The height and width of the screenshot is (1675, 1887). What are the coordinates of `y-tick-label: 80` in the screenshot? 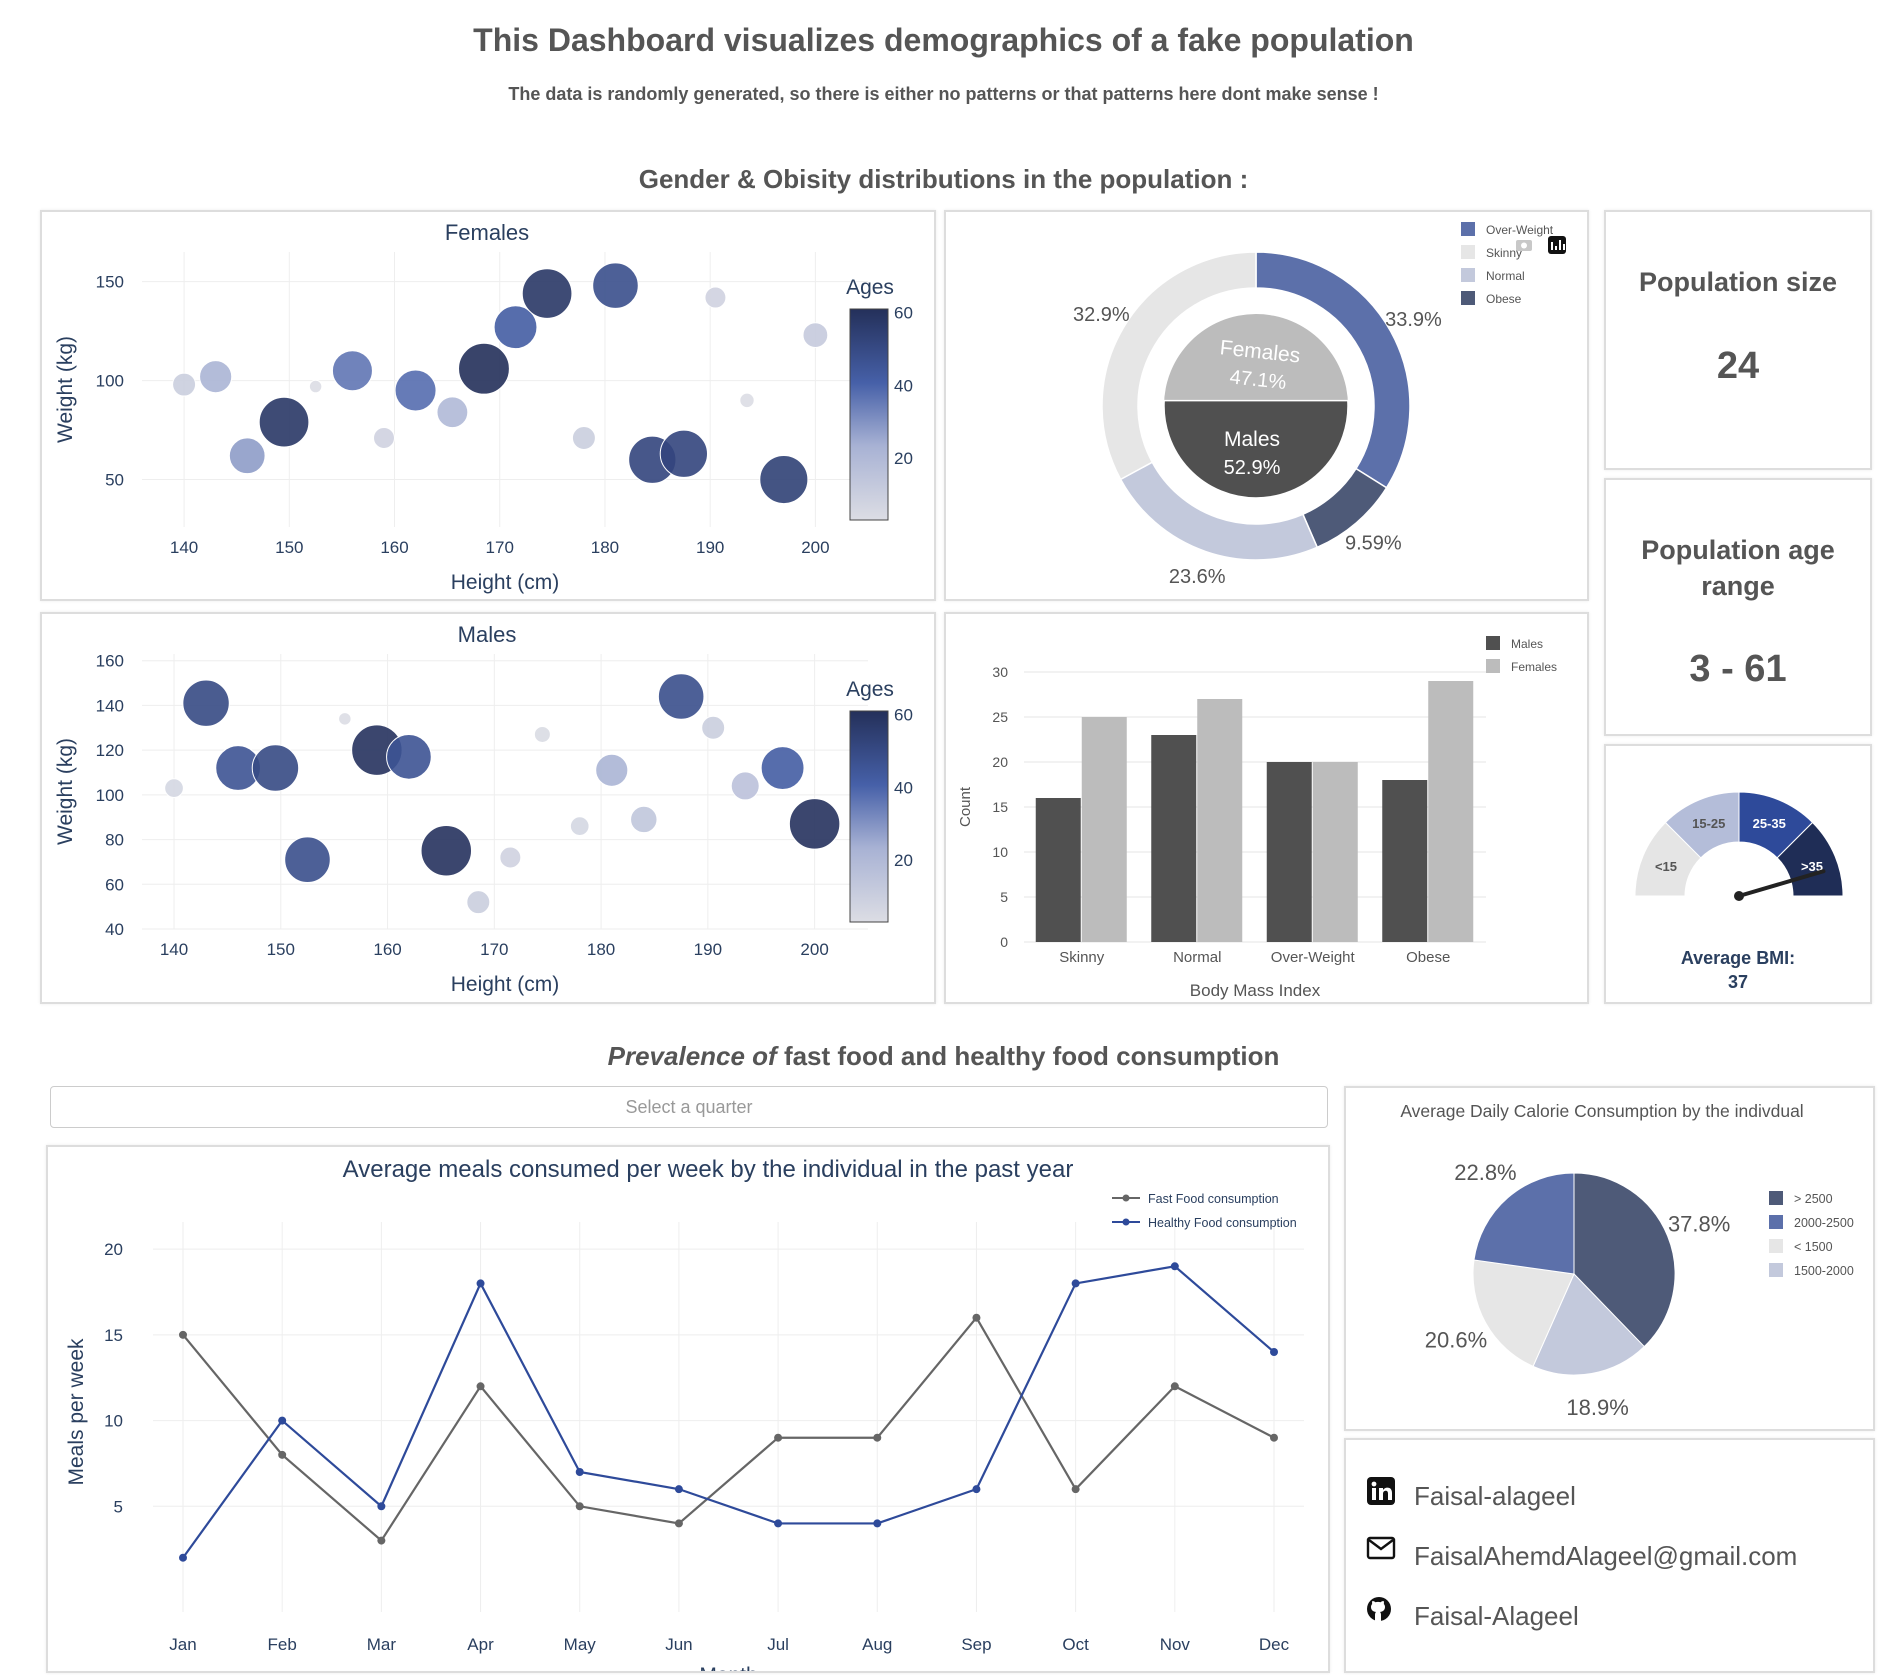 It's located at (114, 840).